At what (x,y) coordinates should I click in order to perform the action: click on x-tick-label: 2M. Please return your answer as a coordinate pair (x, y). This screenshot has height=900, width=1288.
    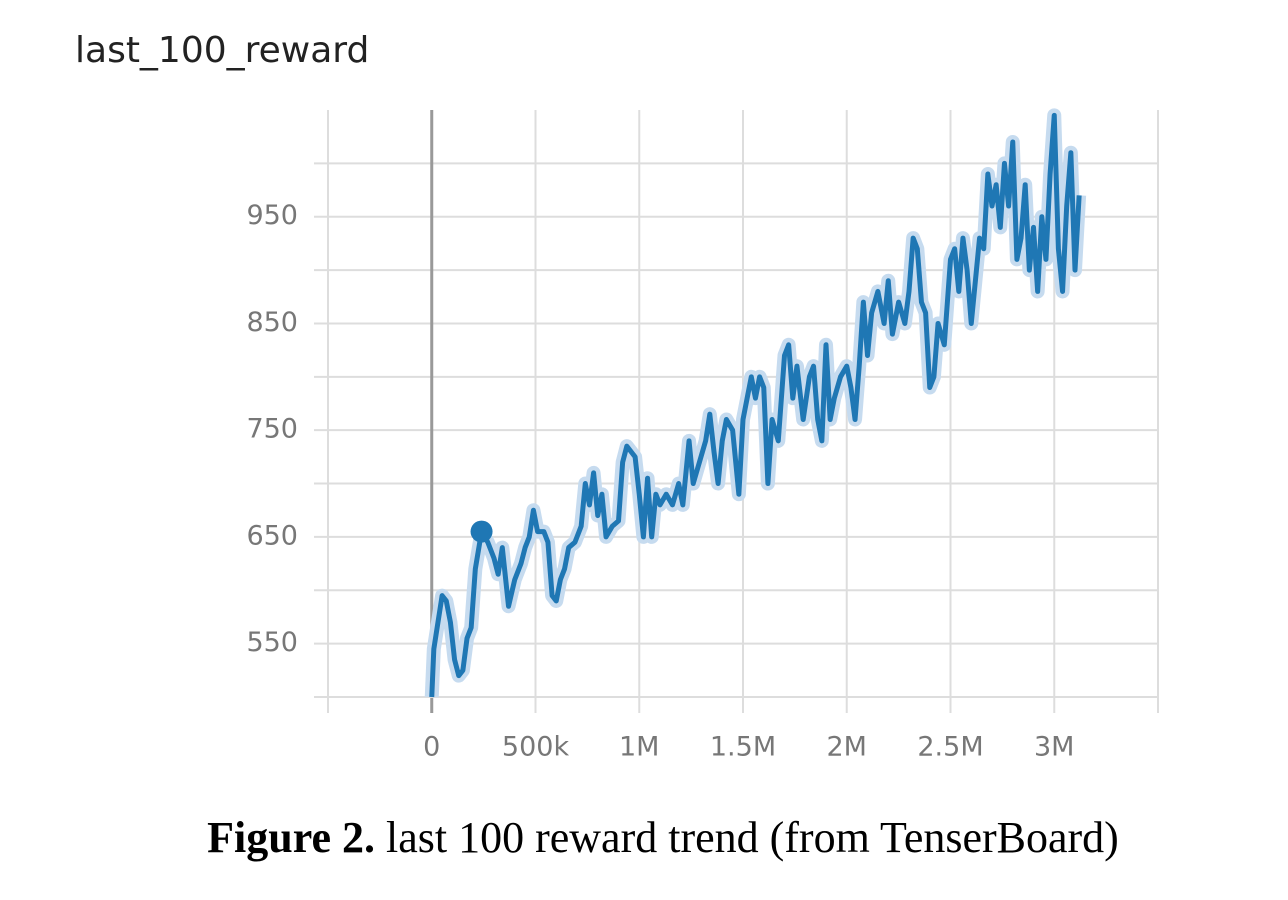
    Looking at the image, I should click on (847, 747).